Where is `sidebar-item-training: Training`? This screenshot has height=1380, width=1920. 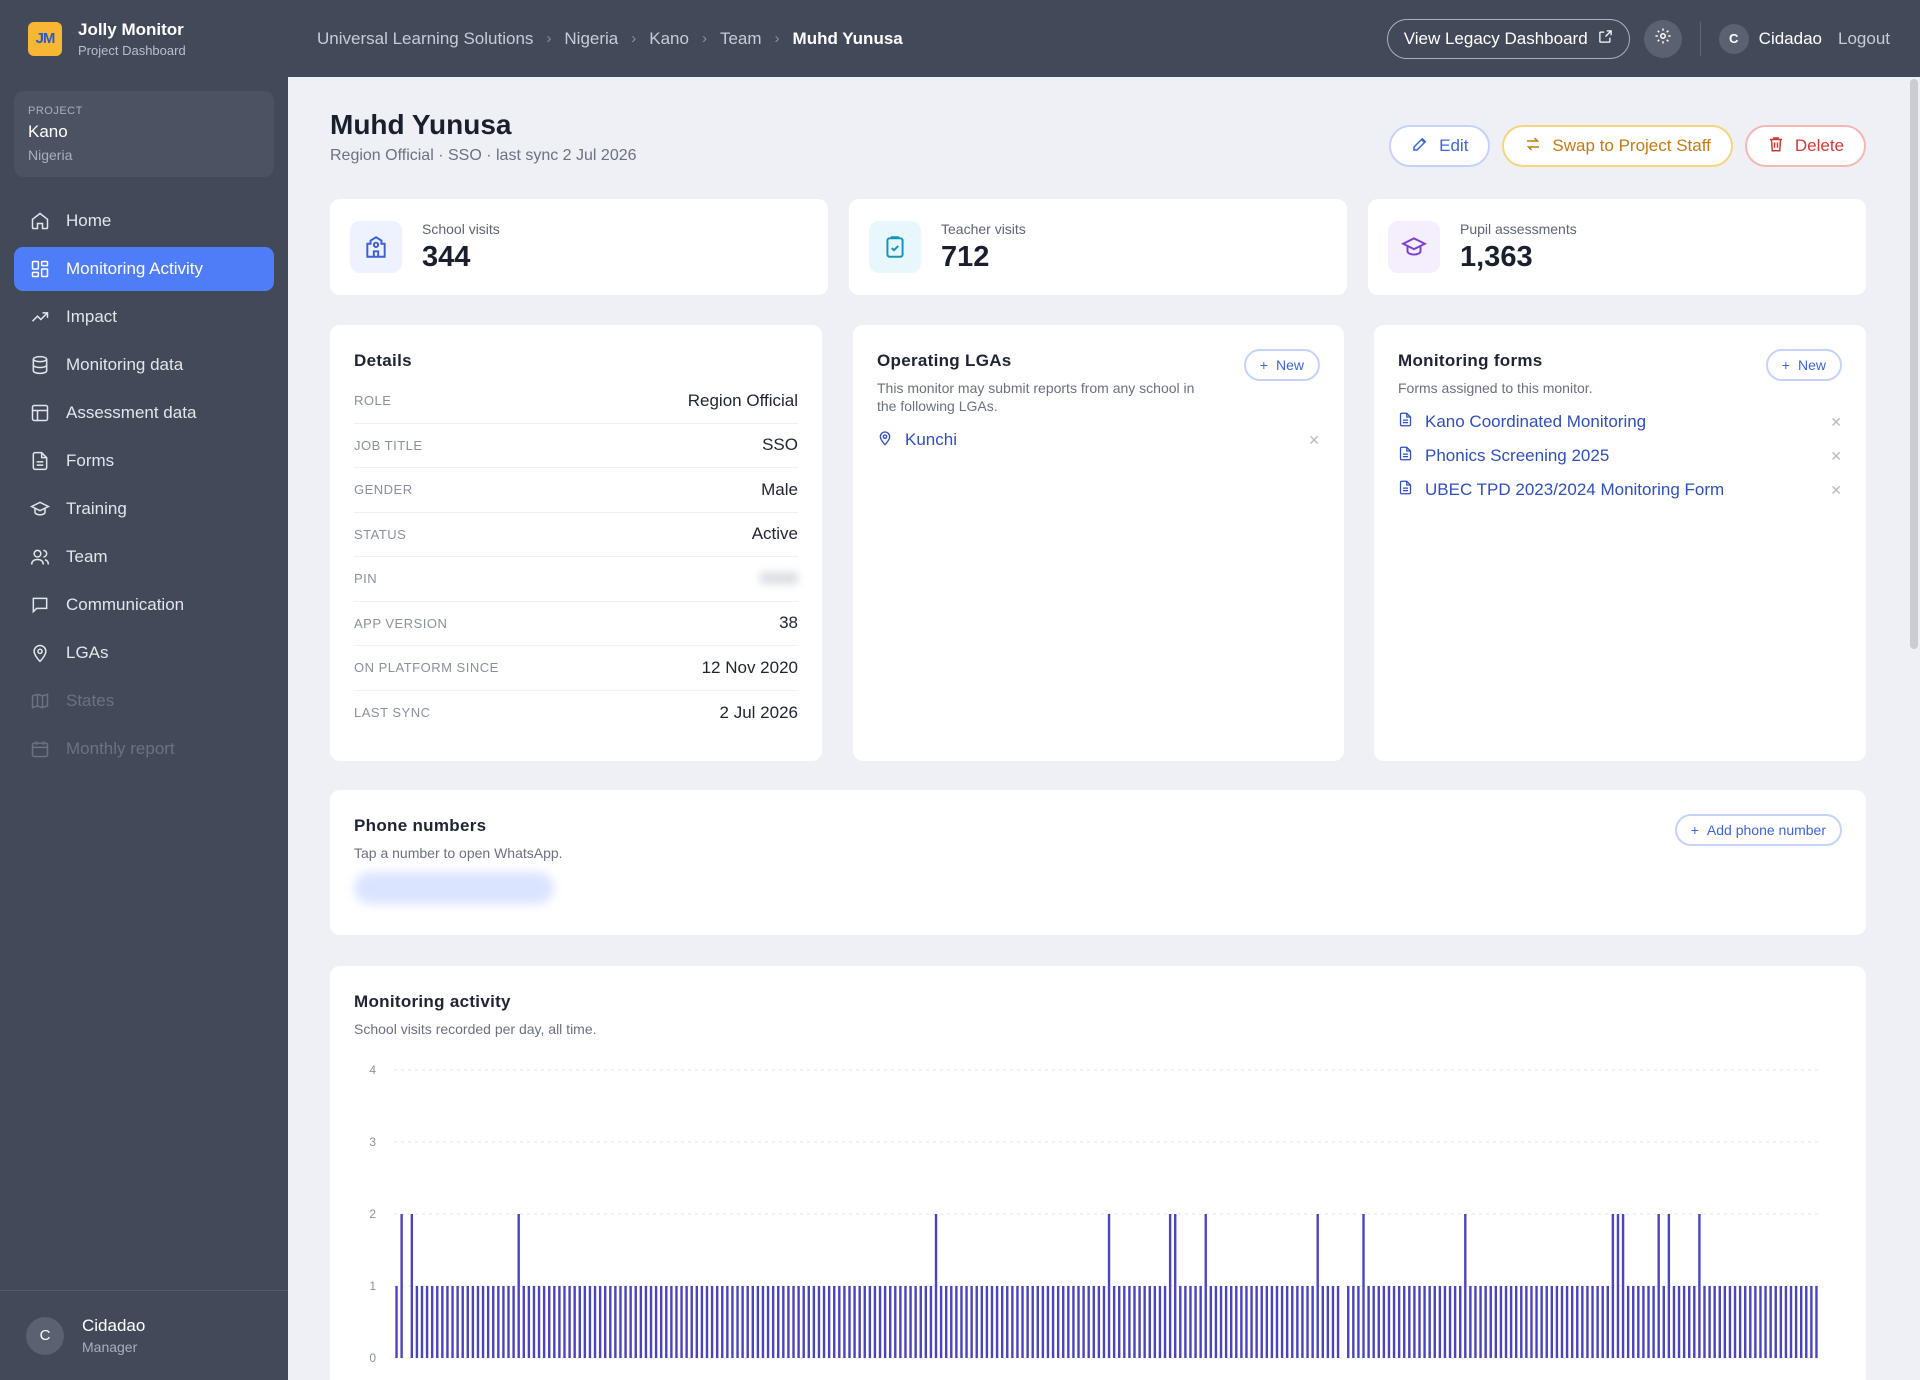
sidebar-item-training: Training is located at coordinates (144, 509).